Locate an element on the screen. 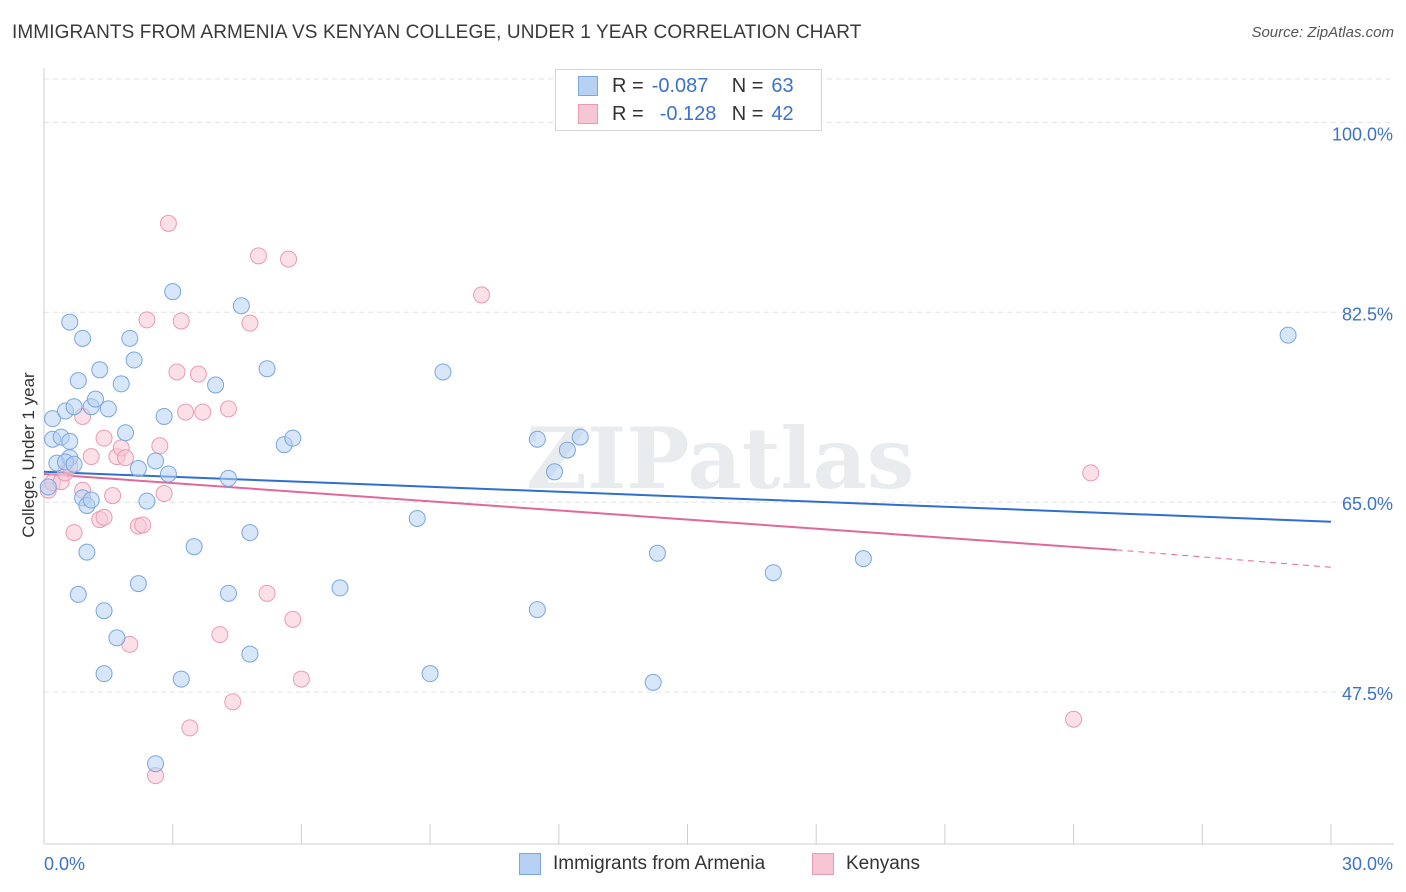 The width and height of the screenshot is (1406, 892). bottom-armenia-label: Immigrants from Armenia is located at coordinates (659, 863).